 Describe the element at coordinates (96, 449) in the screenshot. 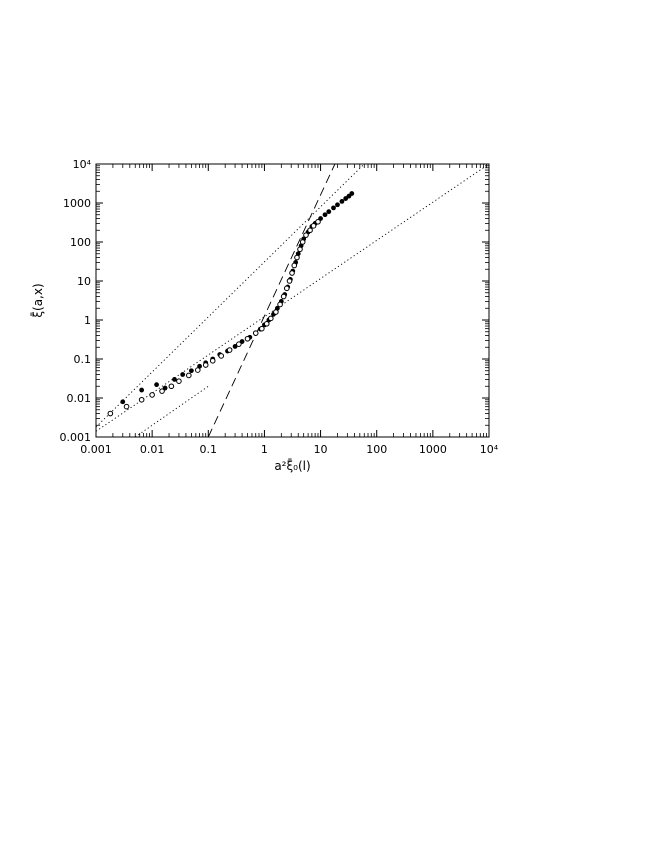

I see `x-tick-label: 0.001` at that location.